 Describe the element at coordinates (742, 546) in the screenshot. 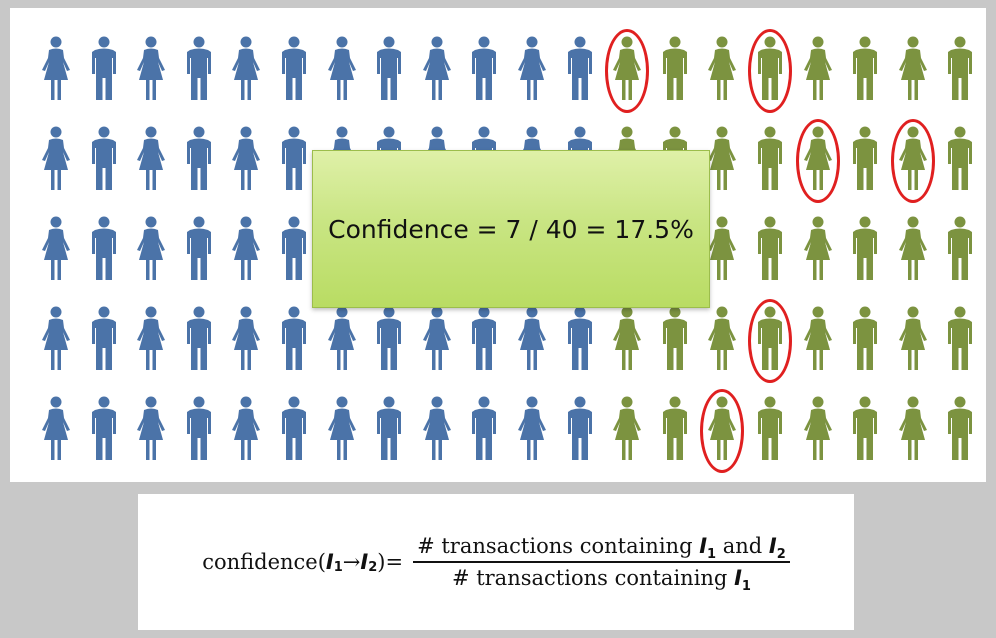

I see `formula-num-and: and` at that location.